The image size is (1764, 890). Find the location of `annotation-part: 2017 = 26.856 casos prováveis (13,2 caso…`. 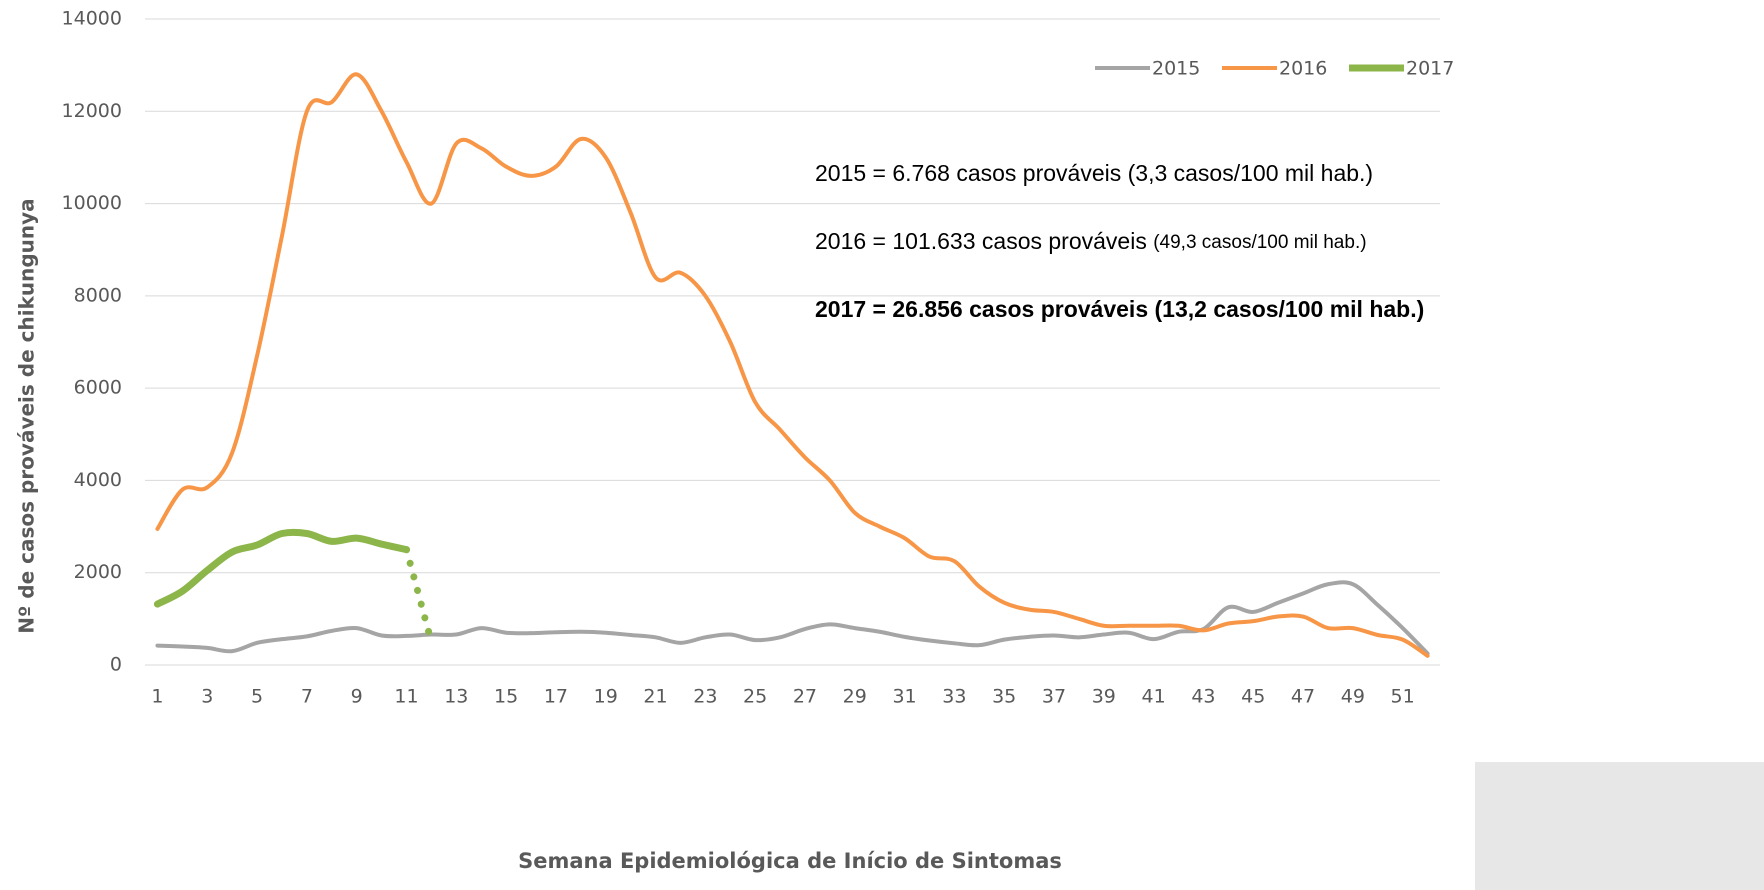

annotation-part: 2017 = 26.856 casos prováveis (13,2 caso… is located at coordinates (1119, 309).